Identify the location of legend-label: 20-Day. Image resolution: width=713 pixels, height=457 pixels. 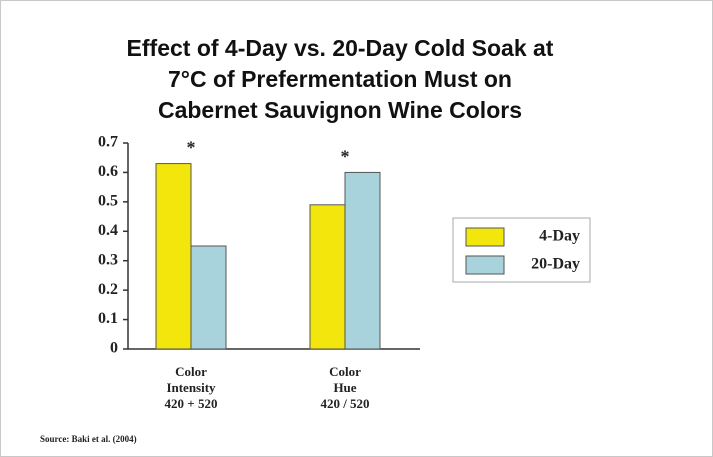
(555, 264).